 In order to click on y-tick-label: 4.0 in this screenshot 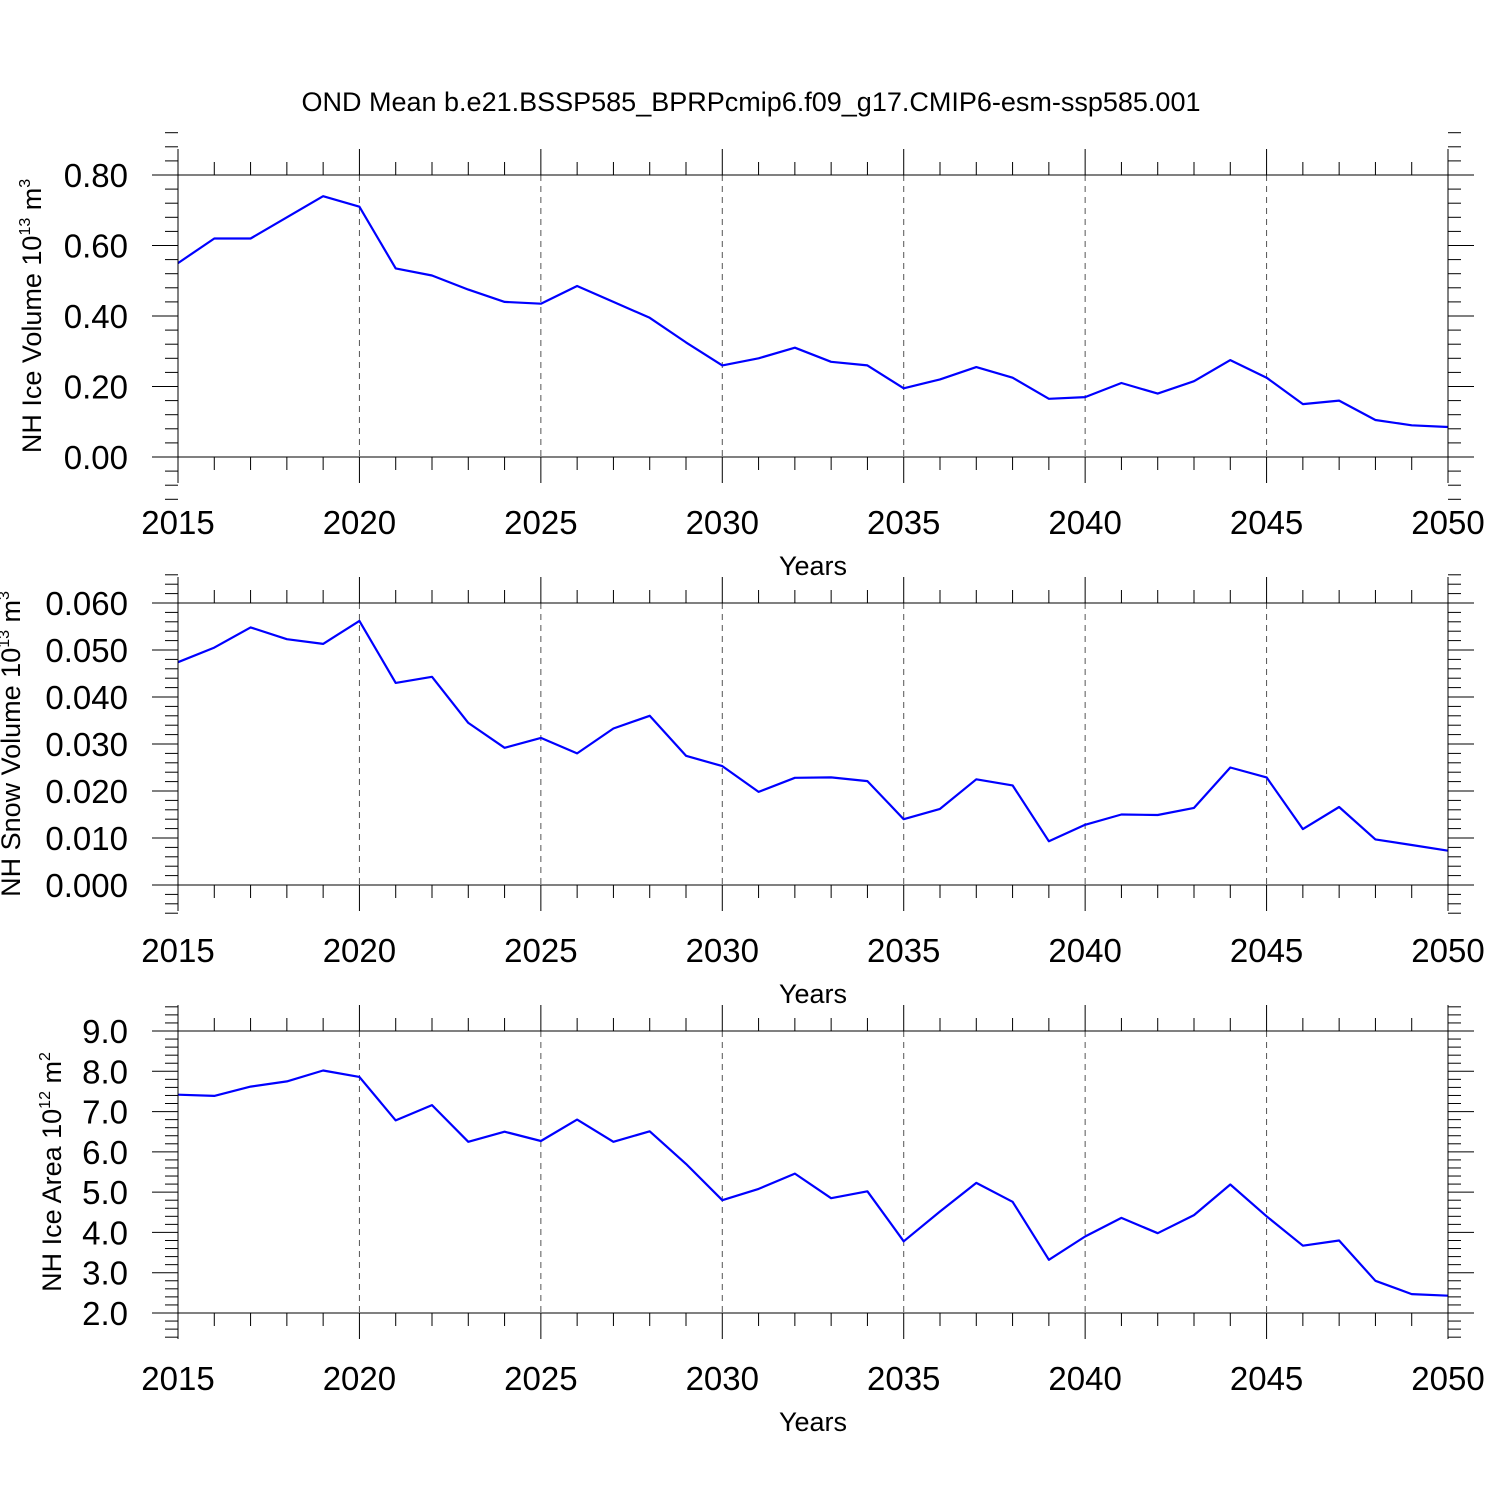, I will do `click(105, 1232)`.